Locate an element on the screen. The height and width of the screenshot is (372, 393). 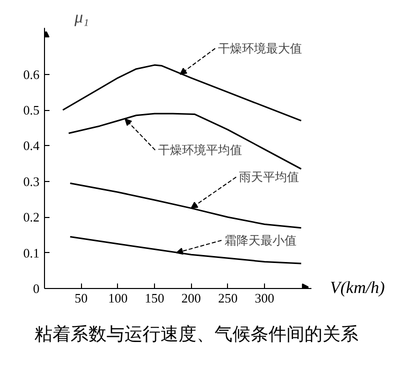
annotation: 干燥环境平均值 is located at coordinates (200, 150).